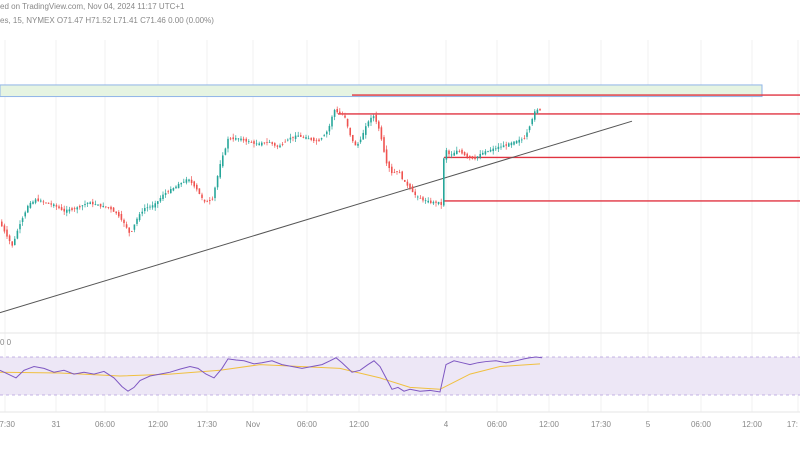  What do you see at coordinates (270, 376) in the screenshot?
I see `rsi-ma-line` at bounding box center [270, 376].